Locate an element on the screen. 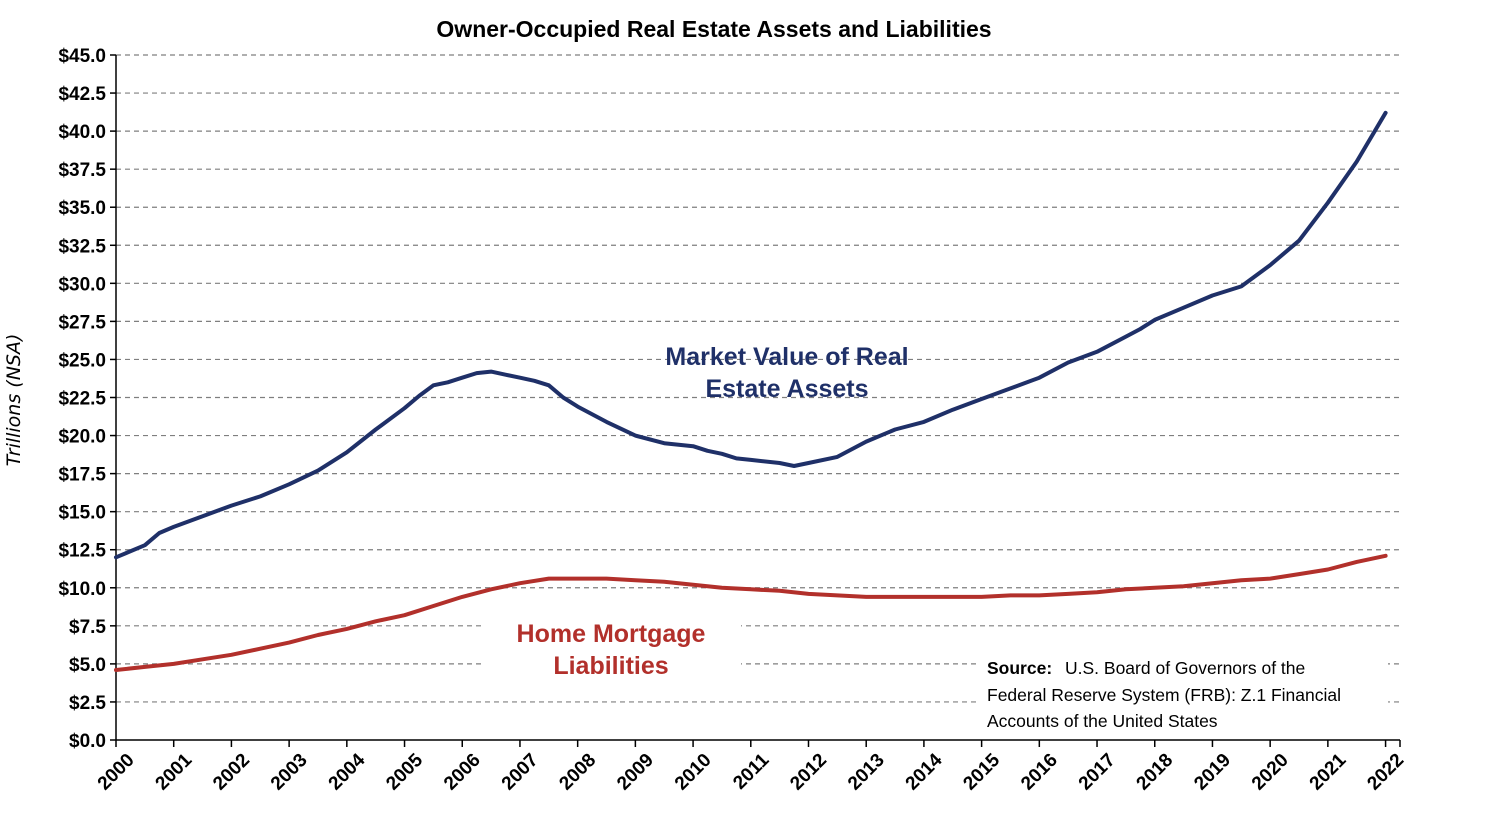 This screenshot has height=820, width=1494. y-tick-label: $5.0 is located at coordinates (87, 665).